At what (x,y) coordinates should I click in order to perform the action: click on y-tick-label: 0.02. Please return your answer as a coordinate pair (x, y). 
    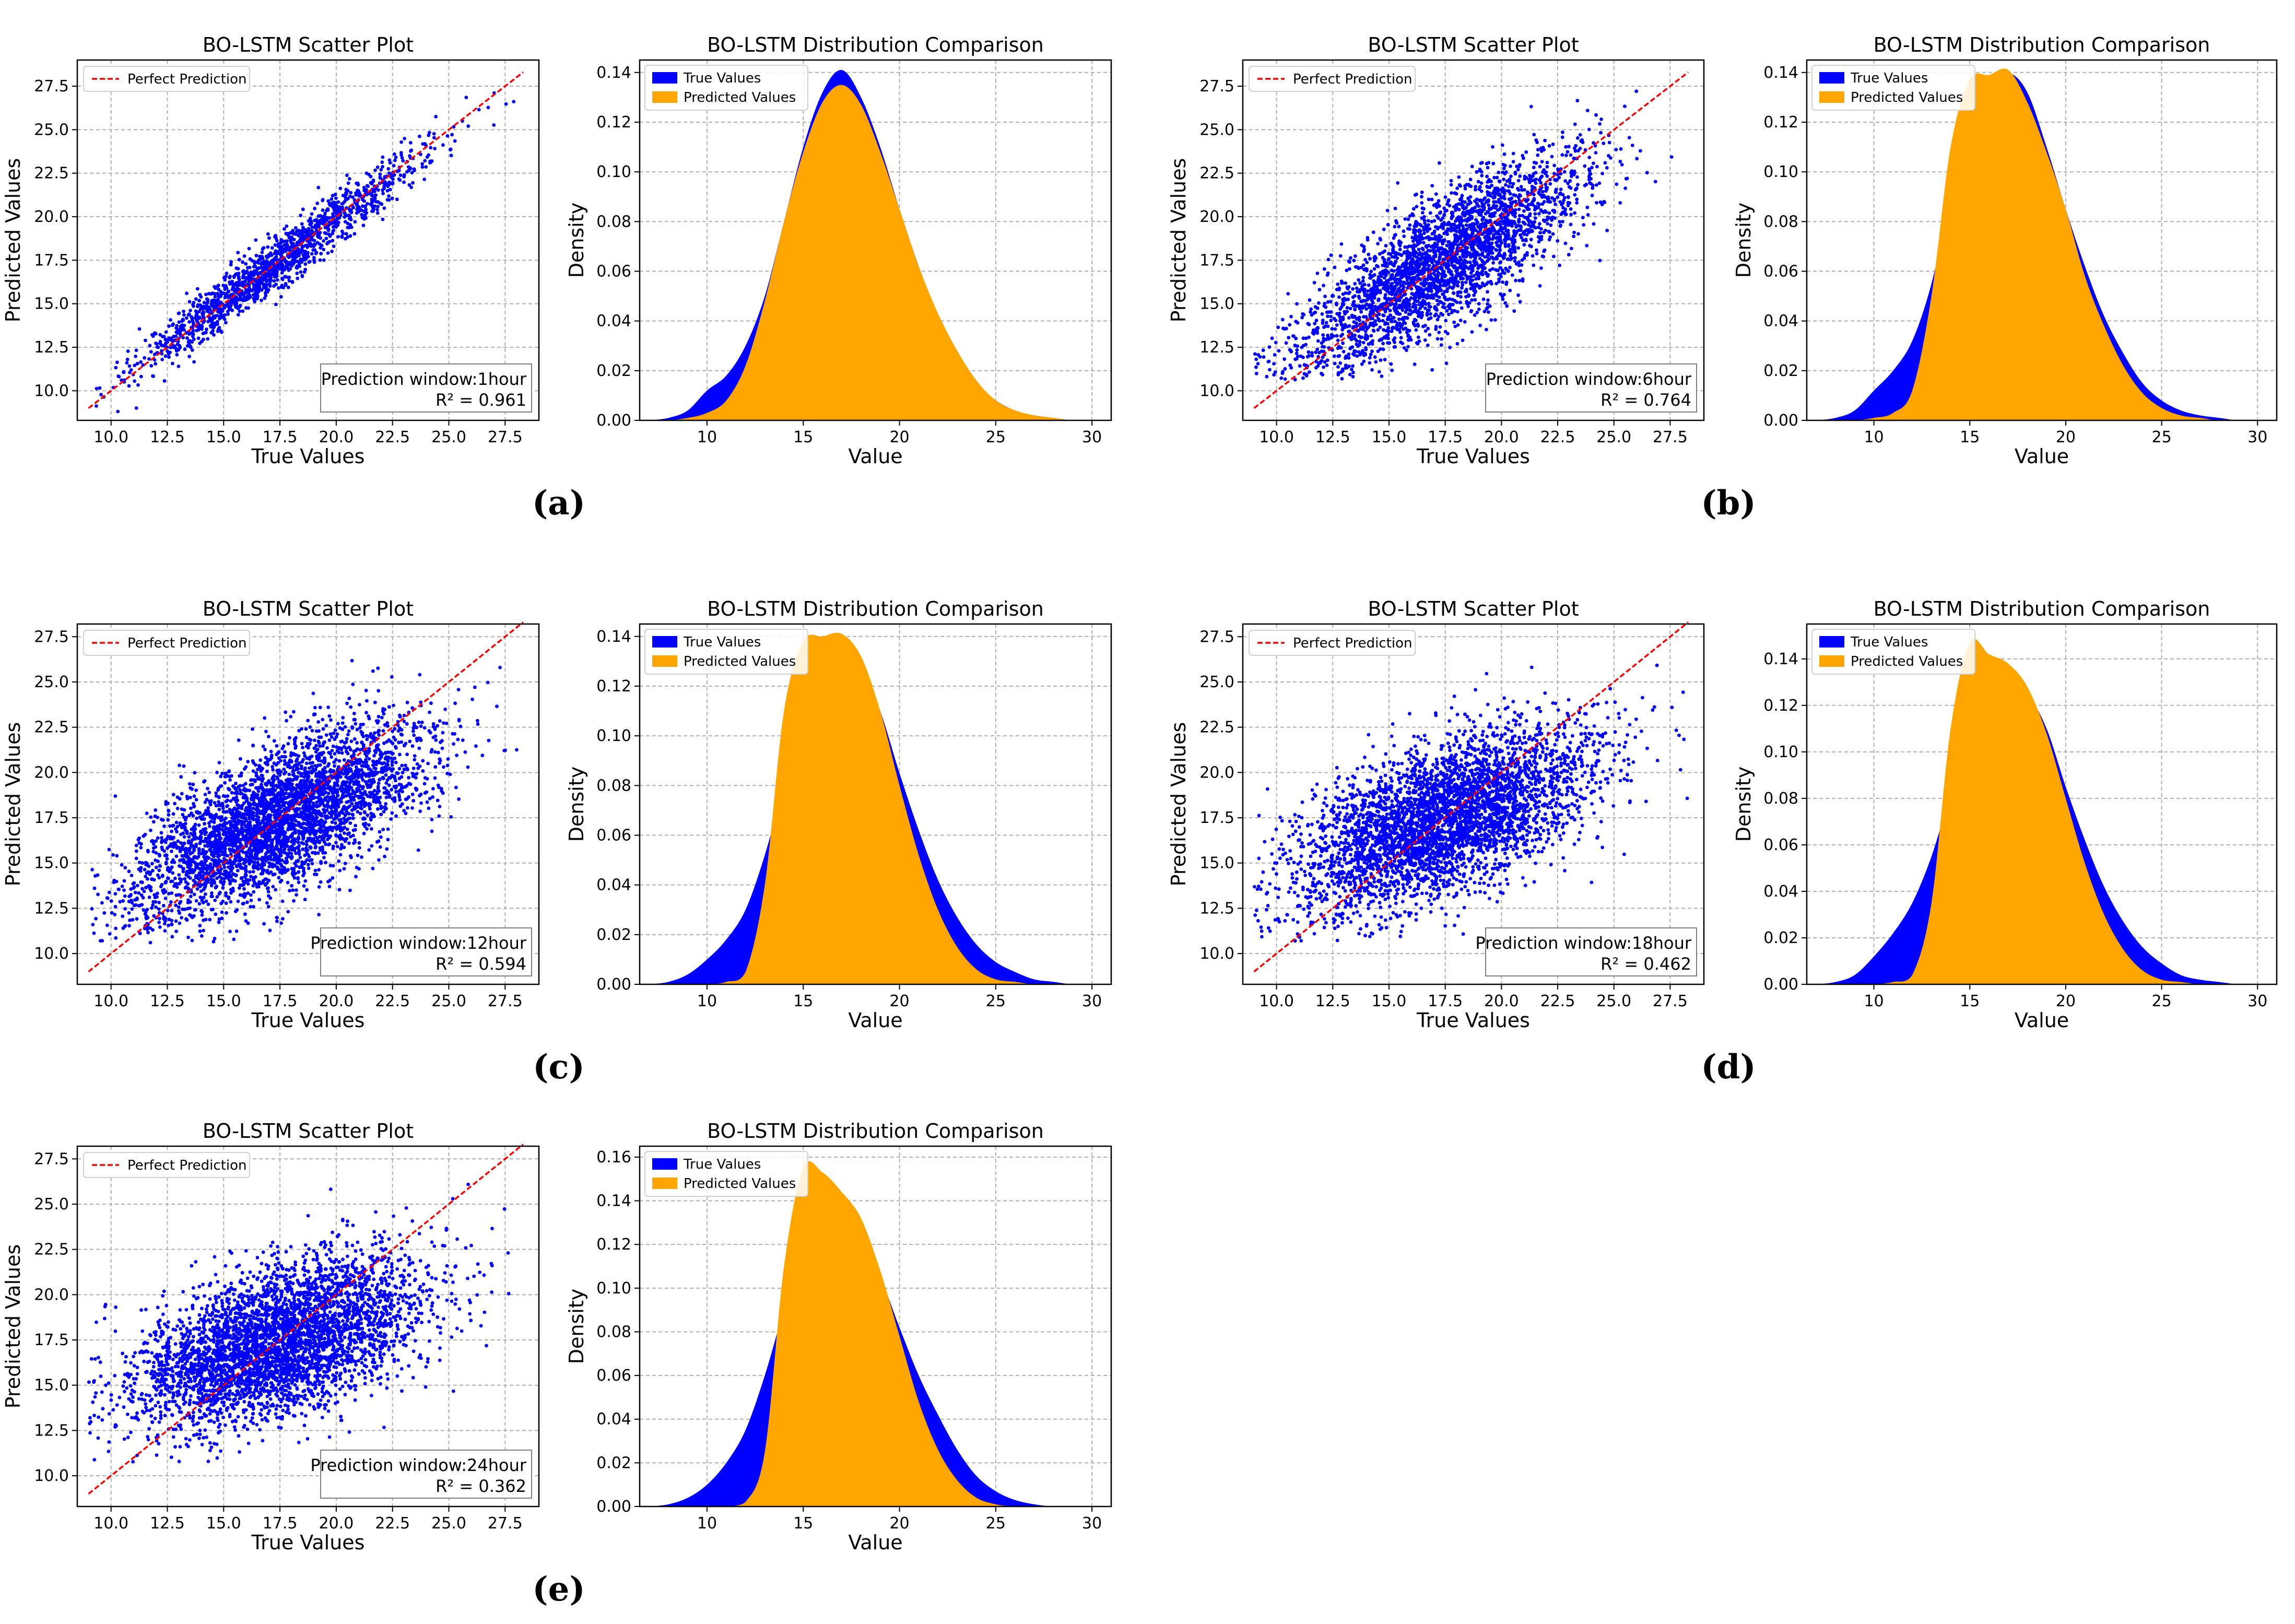
    Looking at the image, I should click on (614, 371).